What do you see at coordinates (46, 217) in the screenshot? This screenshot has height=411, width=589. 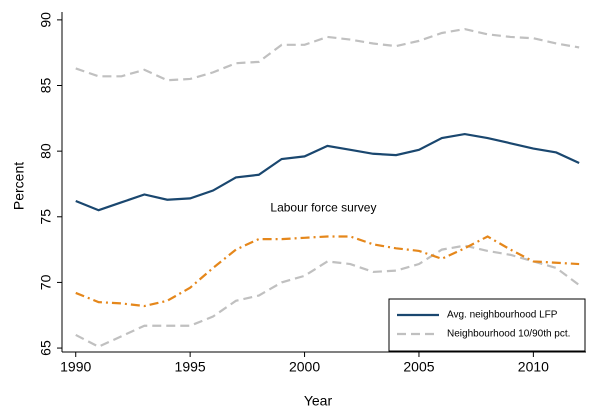 I see `y-tick-label: 75` at bounding box center [46, 217].